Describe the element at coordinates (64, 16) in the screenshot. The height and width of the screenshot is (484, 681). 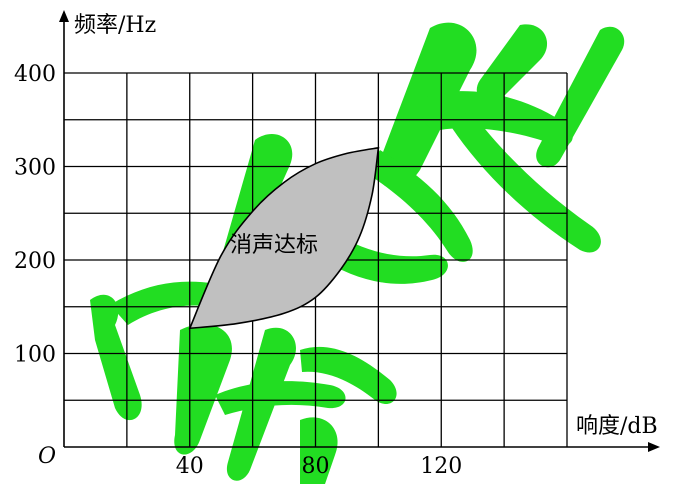
I see `y-axis-arrow` at that location.